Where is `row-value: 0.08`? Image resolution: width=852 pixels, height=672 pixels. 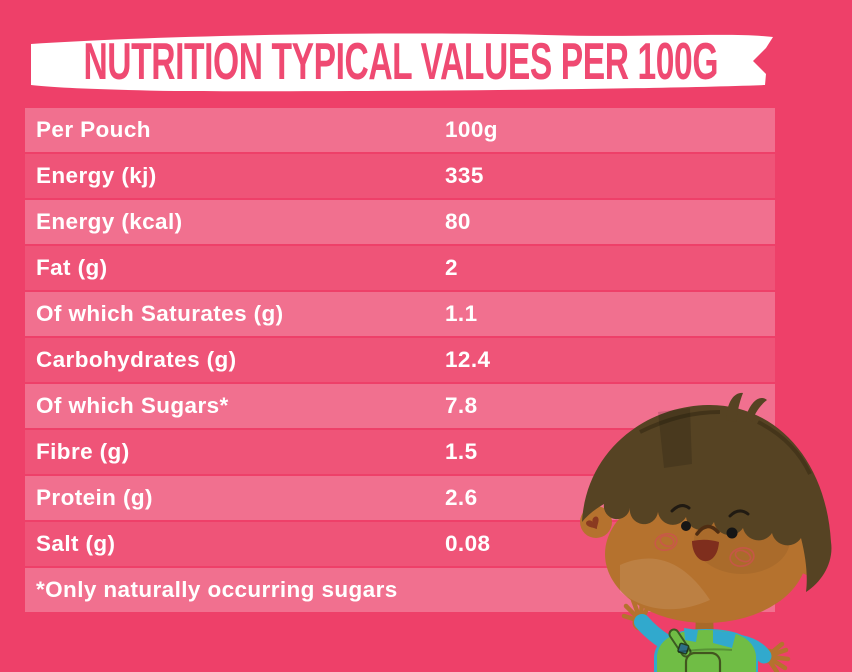
row-value: 0.08 is located at coordinates (468, 543).